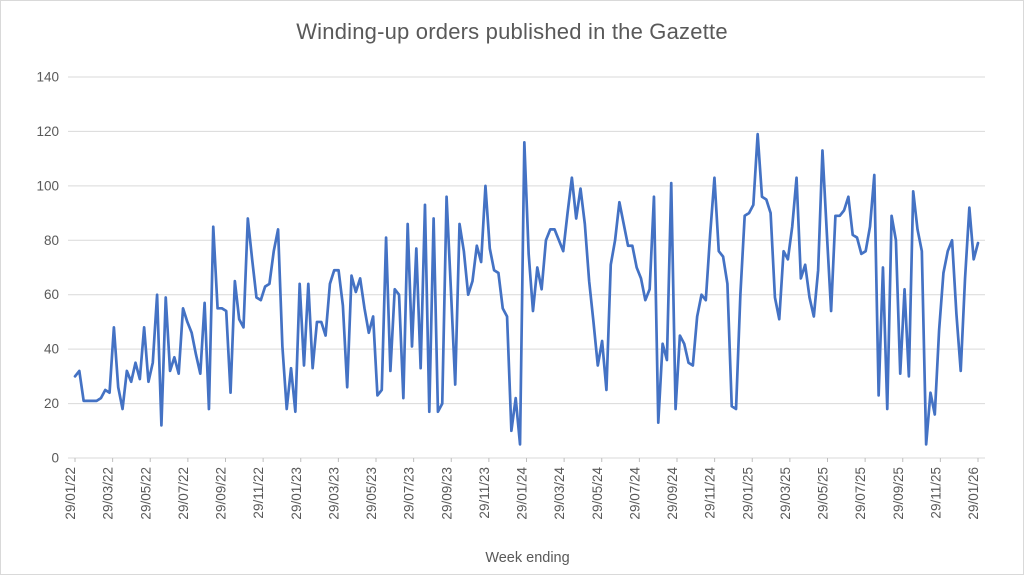 Image resolution: width=1024 pixels, height=575 pixels. What do you see at coordinates (145, 493) in the screenshot?
I see `x-axis-label: 29/05/22` at bounding box center [145, 493].